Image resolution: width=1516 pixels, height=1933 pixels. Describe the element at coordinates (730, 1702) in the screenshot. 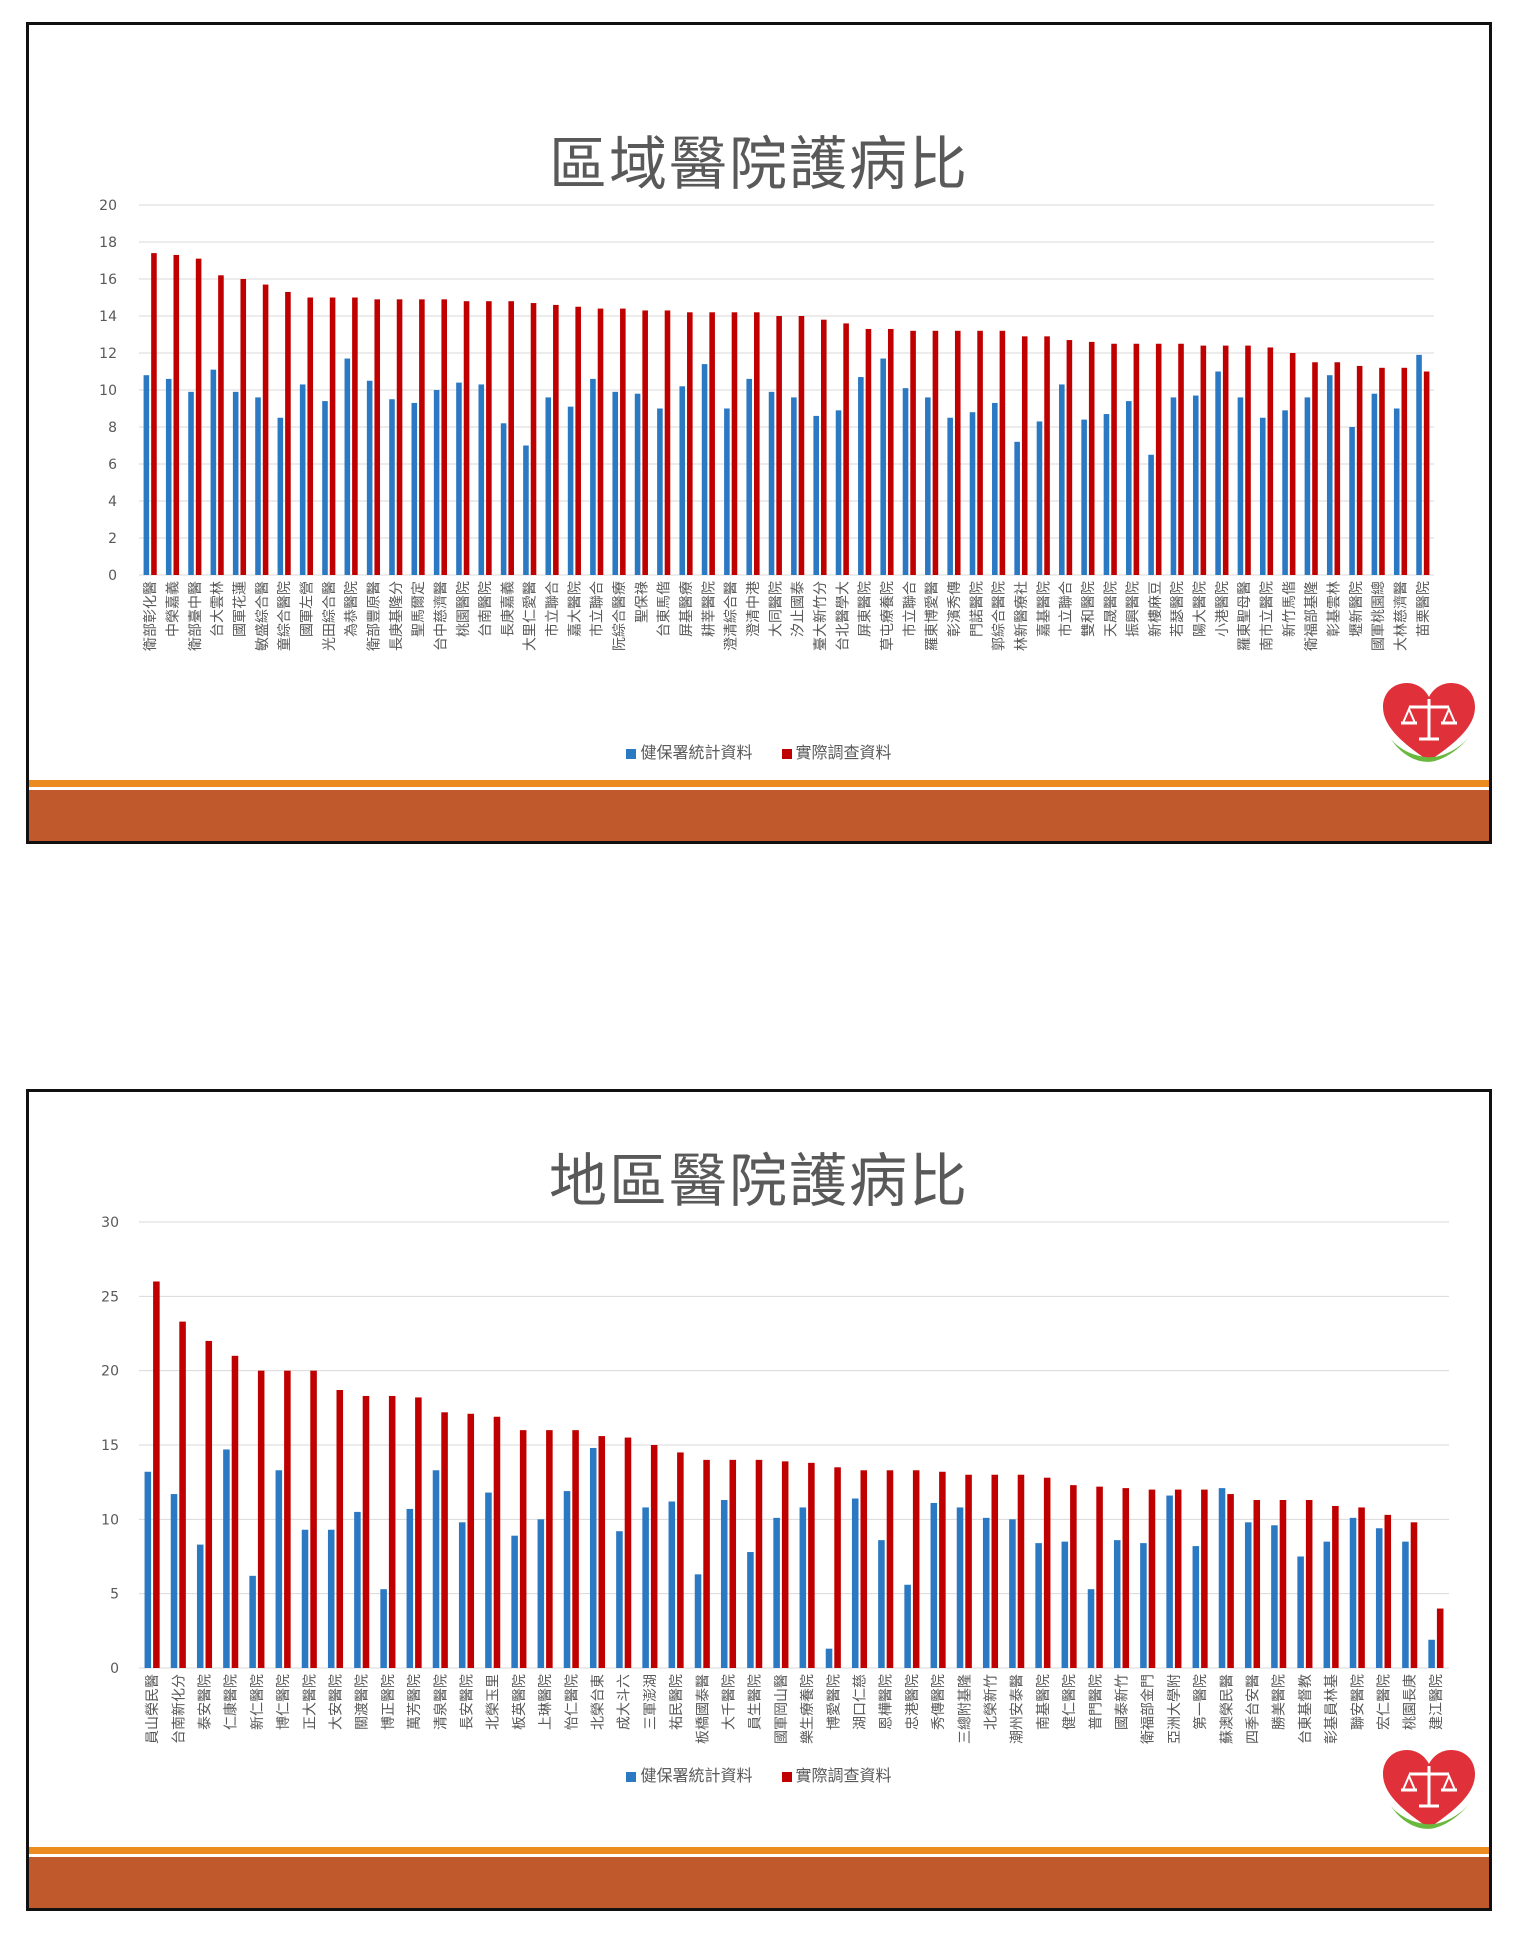

I see `x-tick-label: 大千醫院` at that location.